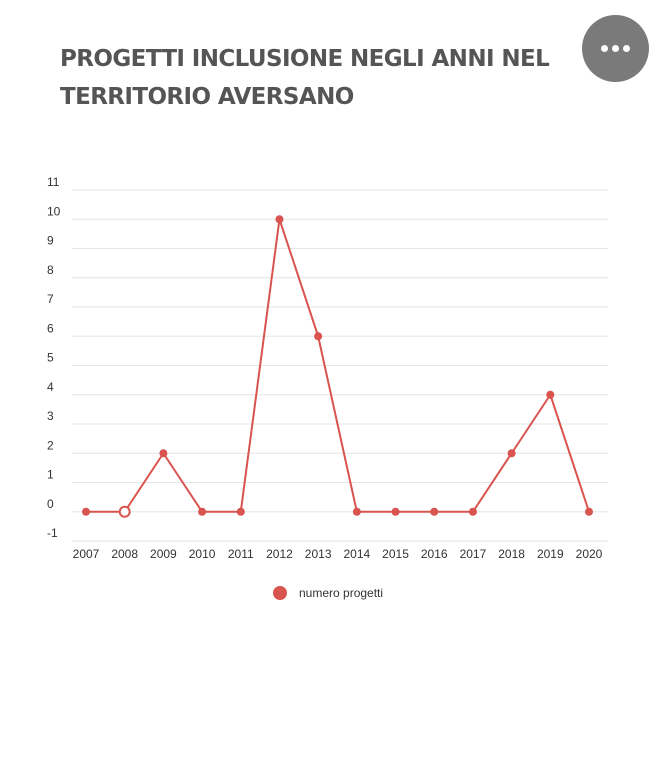 This screenshot has width=666, height=768. What do you see at coordinates (86, 554) in the screenshot?
I see `x-tick-label: 2007` at bounding box center [86, 554].